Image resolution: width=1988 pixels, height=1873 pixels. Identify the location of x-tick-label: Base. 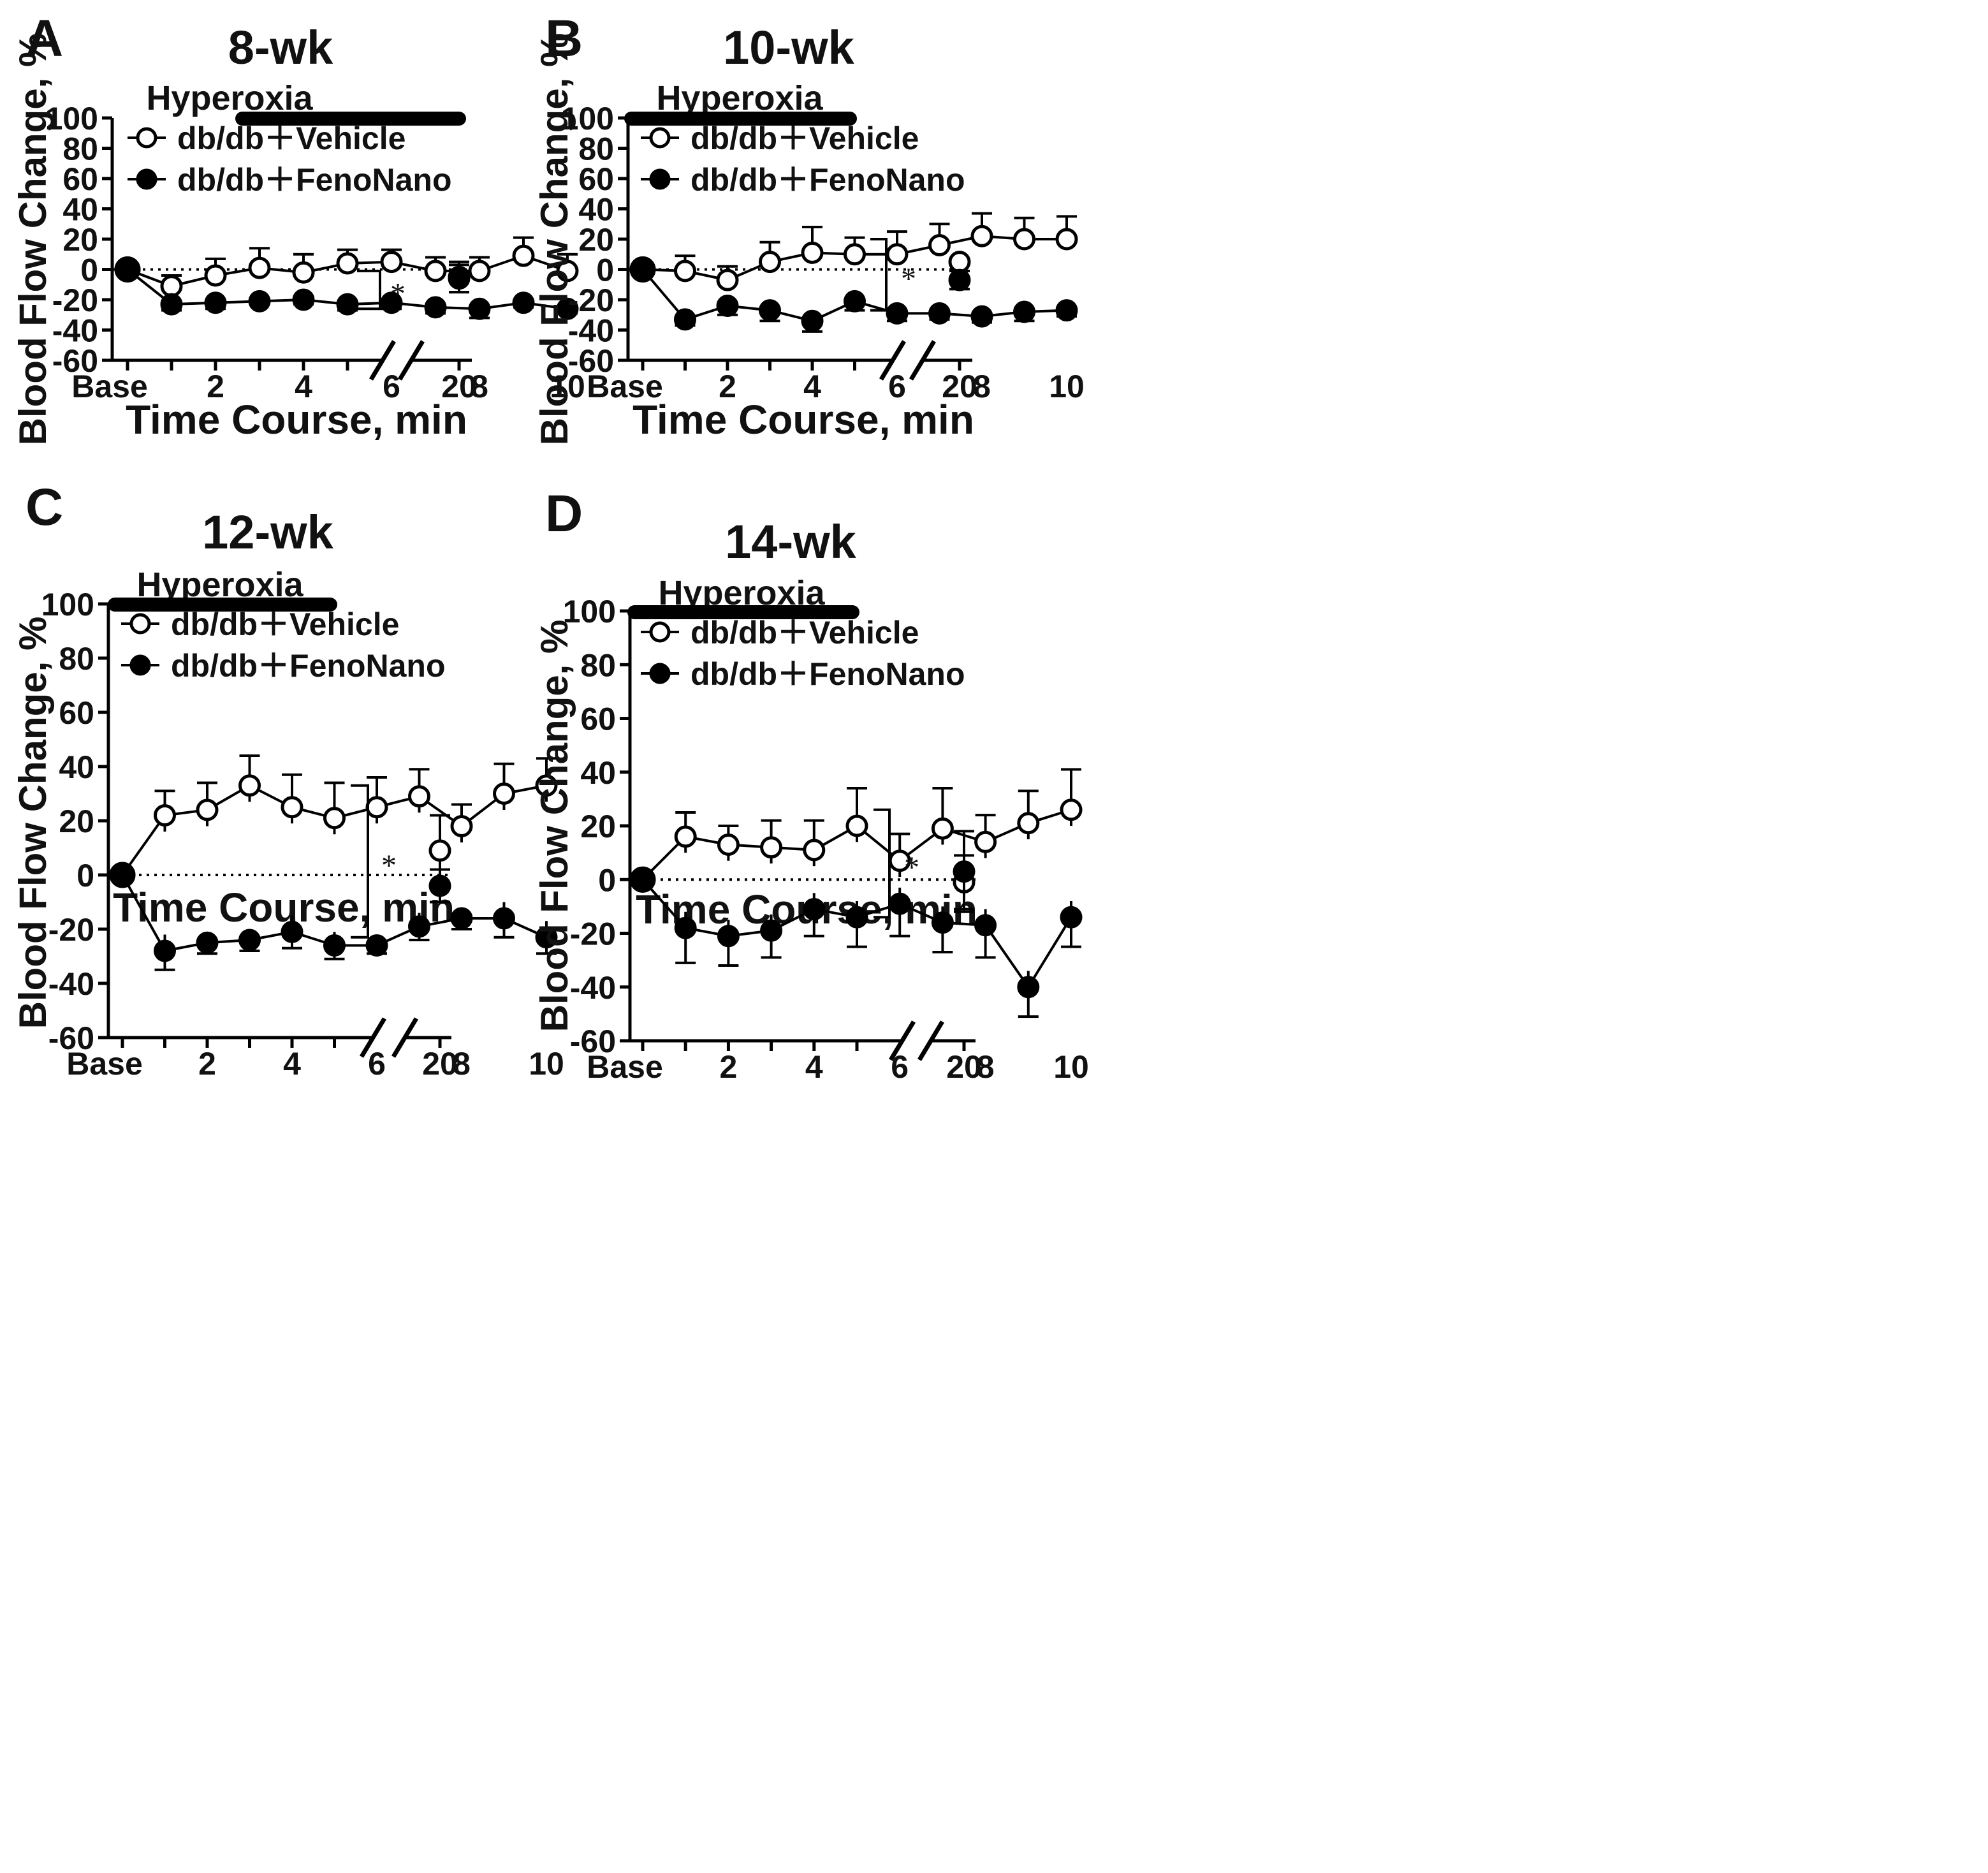
(104, 1064).